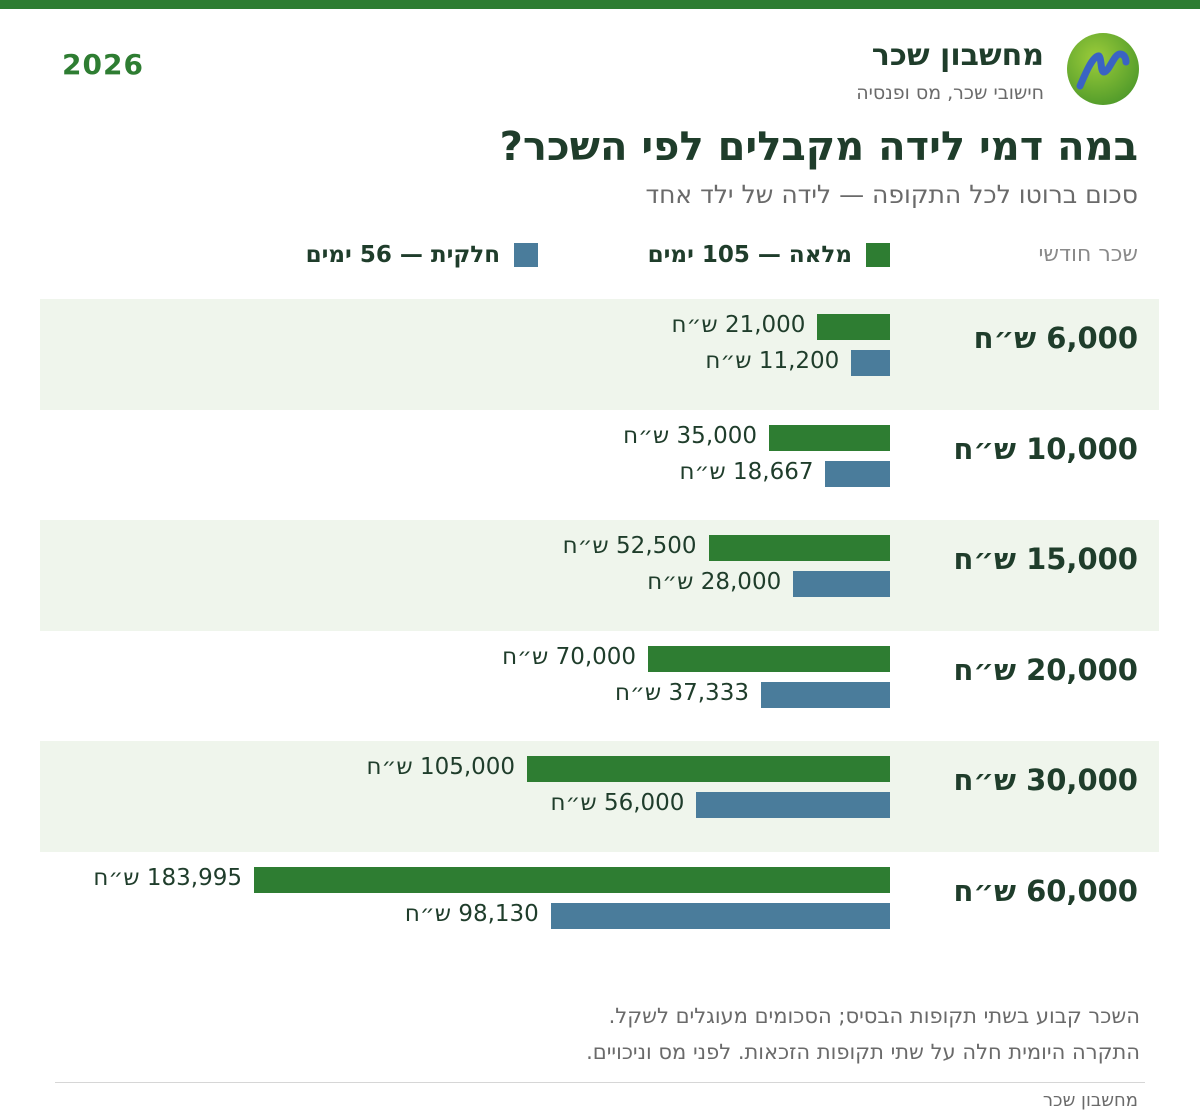 The height and width of the screenshot is (1120, 1200). I want to click on legend-label-partial: חלקית — 56 ימים, so click(402, 255).